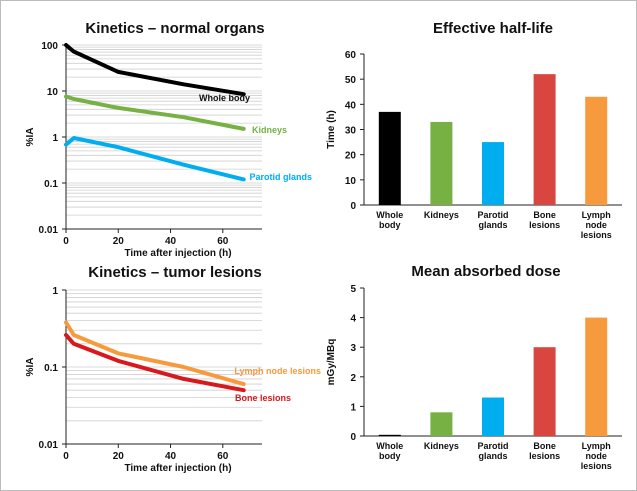  I want to click on y-tick-label: 50, so click(351, 80).